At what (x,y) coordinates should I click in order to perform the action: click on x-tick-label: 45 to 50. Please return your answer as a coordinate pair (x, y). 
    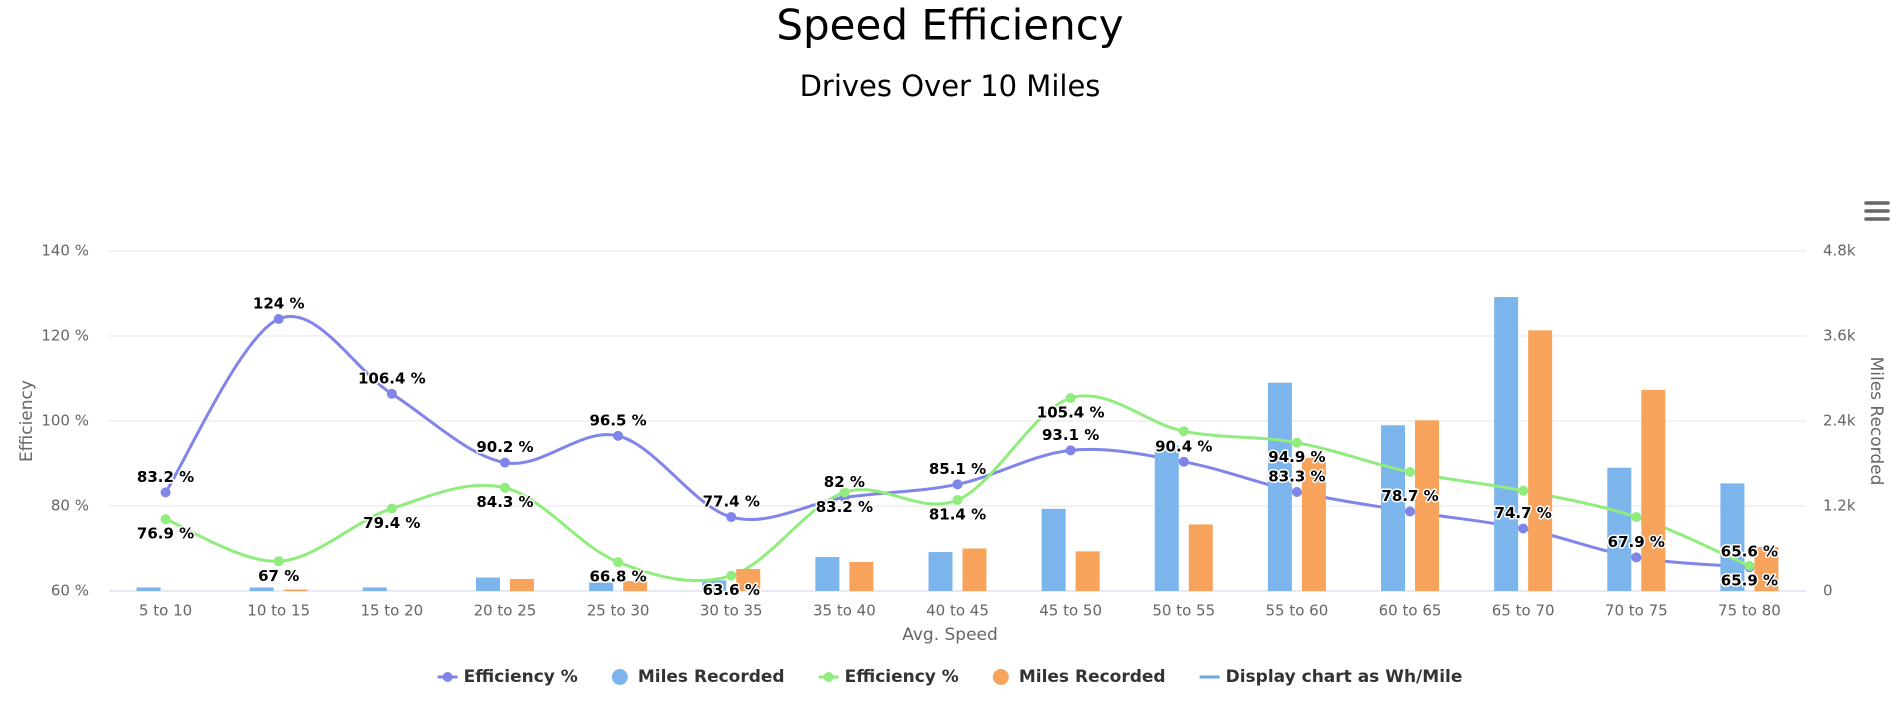
    Looking at the image, I should click on (1070, 611).